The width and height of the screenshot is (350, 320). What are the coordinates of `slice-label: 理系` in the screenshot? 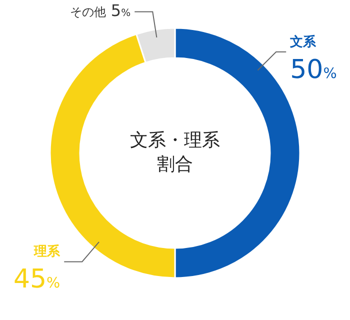 It's located at (47, 252).